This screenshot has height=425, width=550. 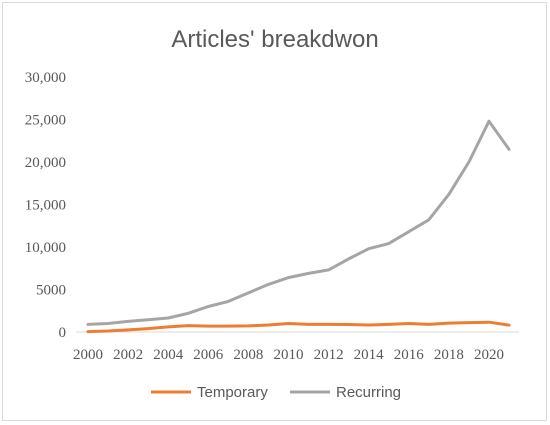 I want to click on series-line-temporary, so click(x=298, y=327).